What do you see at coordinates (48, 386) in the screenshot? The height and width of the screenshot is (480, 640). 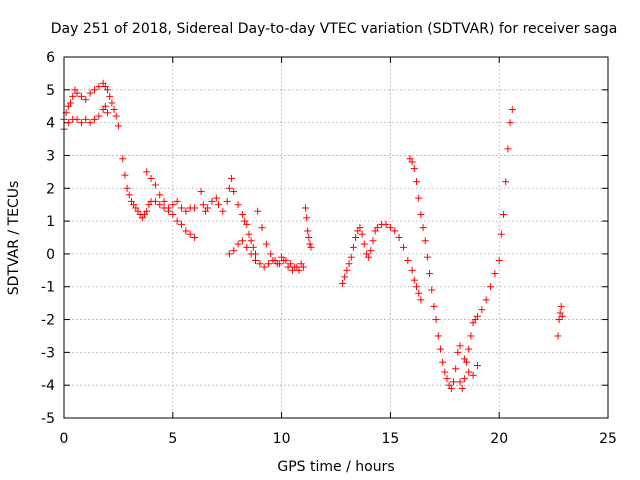 I see `y-tick-label: -4` at bounding box center [48, 386].